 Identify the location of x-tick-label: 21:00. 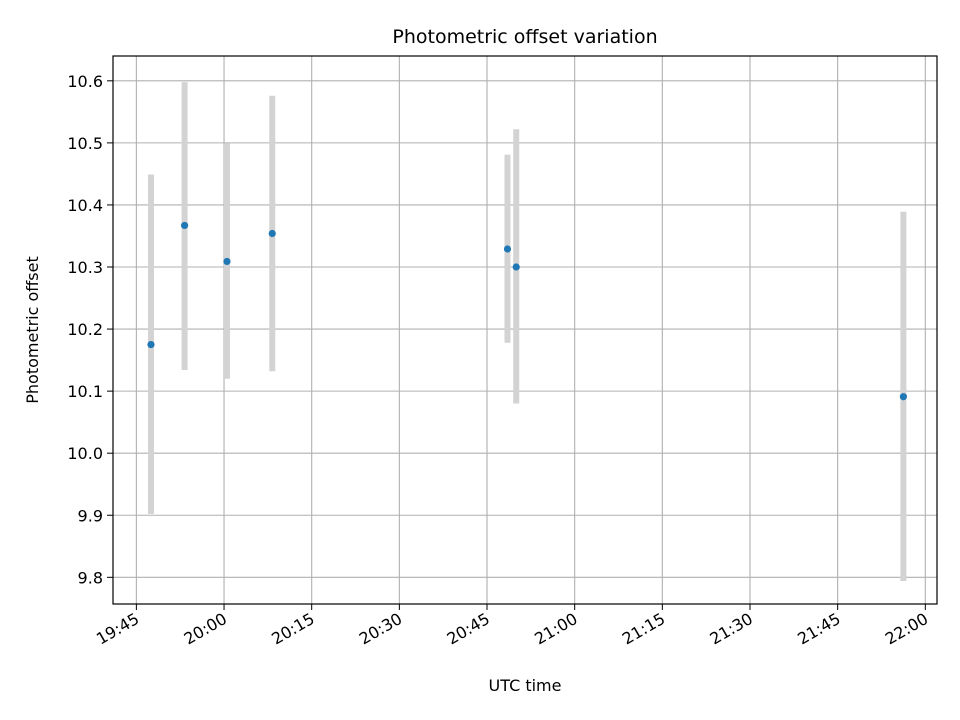
(555, 629).